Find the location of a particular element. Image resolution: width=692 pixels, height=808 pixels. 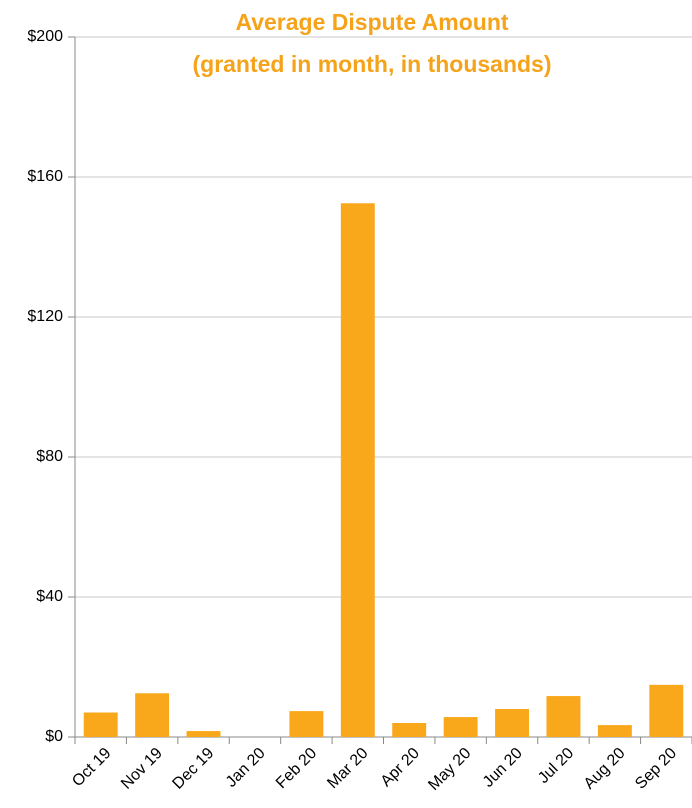

y-tick-label: $80 is located at coordinates (49, 456).